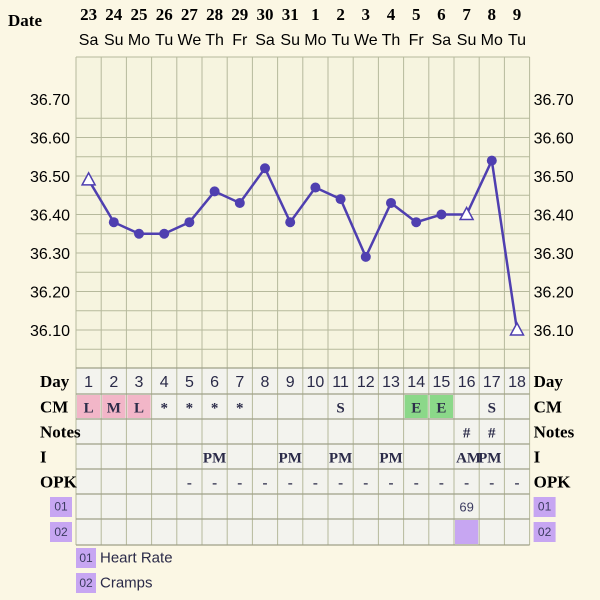 The width and height of the screenshot is (600, 600). I want to click on y-tick-label-left: 36.40, so click(50, 216).